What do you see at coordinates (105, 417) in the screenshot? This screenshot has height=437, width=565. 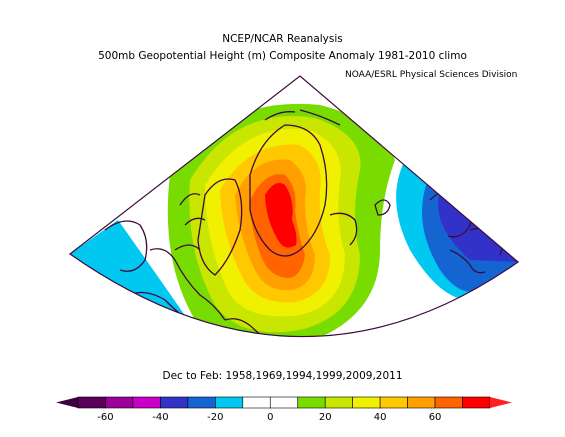 I see `colorbar-tick-label: -60` at bounding box center [105, 417].